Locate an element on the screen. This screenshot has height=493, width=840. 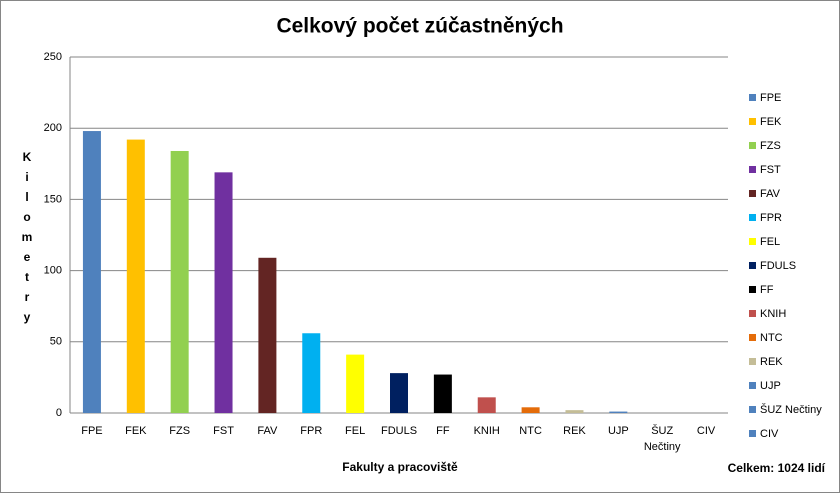
y-tick-label: 150 is located at coordinates (53, 199).